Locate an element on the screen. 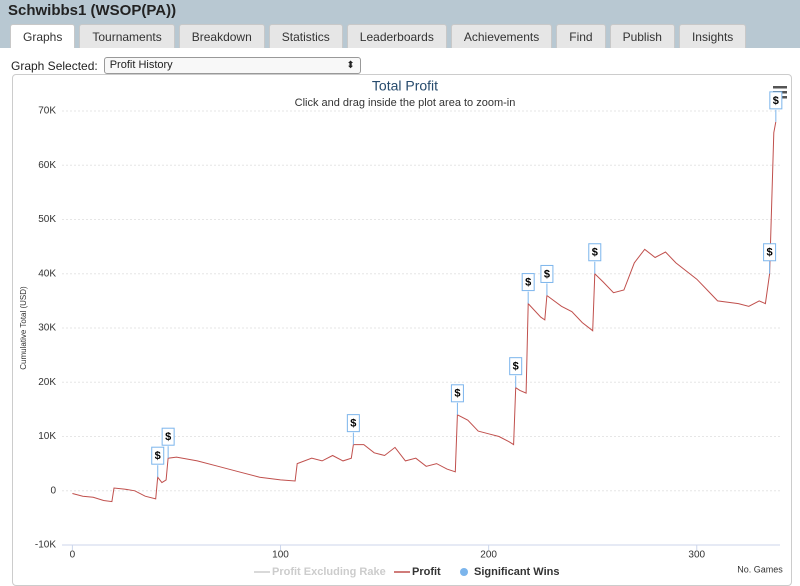 Image resolution: width=800 pixels, height=586 pixels. x-tick-label: 100 is located at coordinates (280, 555).